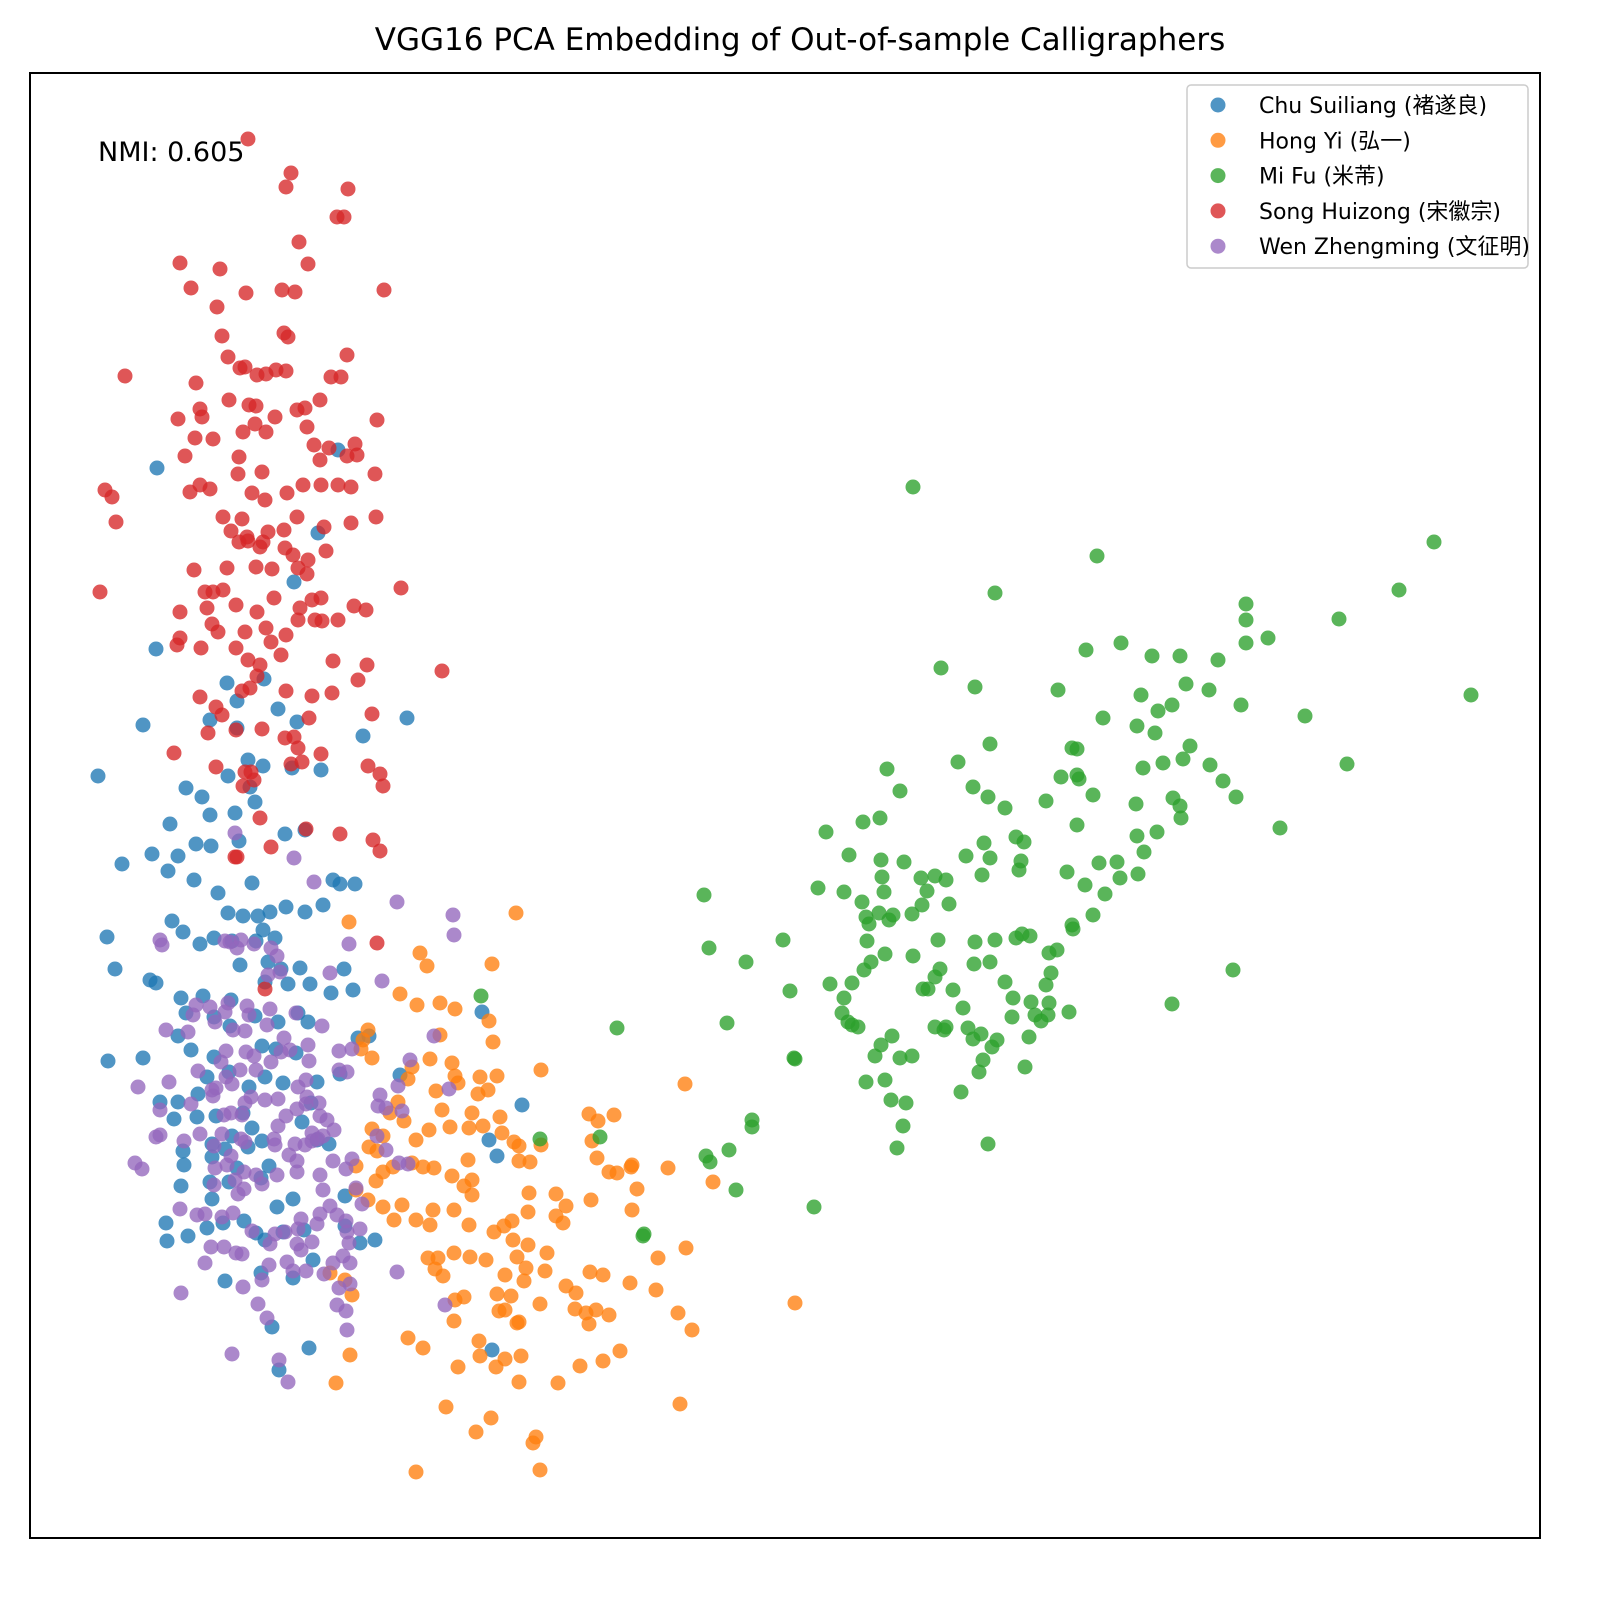  Describe the element at coordinates (1218, 211) in the screenshot. I see `legend-marker-song-huizong` at that location.